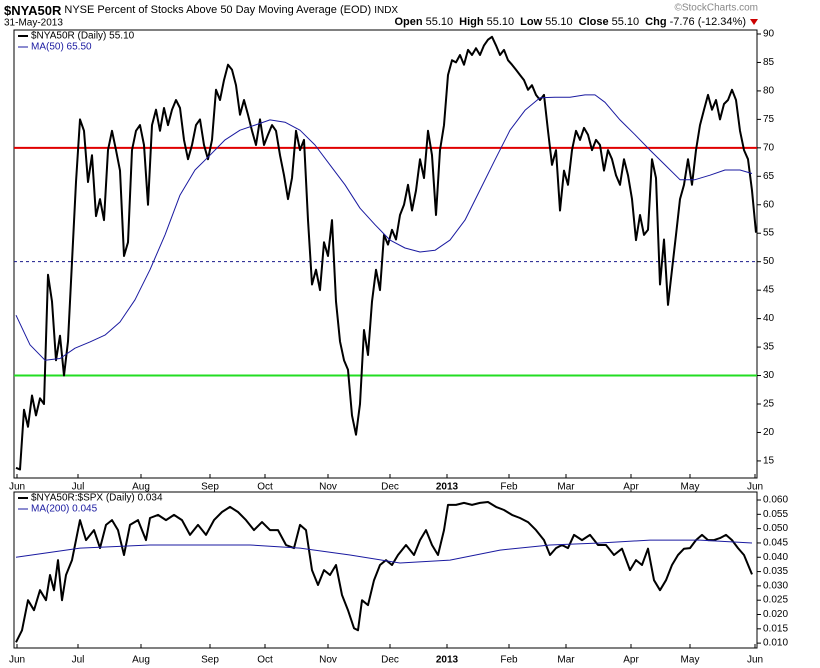 The image size is (820, 668). Describe the element at coordinates (769, 347) in the screenshot. I see `y-tick-label: 35` at that location.